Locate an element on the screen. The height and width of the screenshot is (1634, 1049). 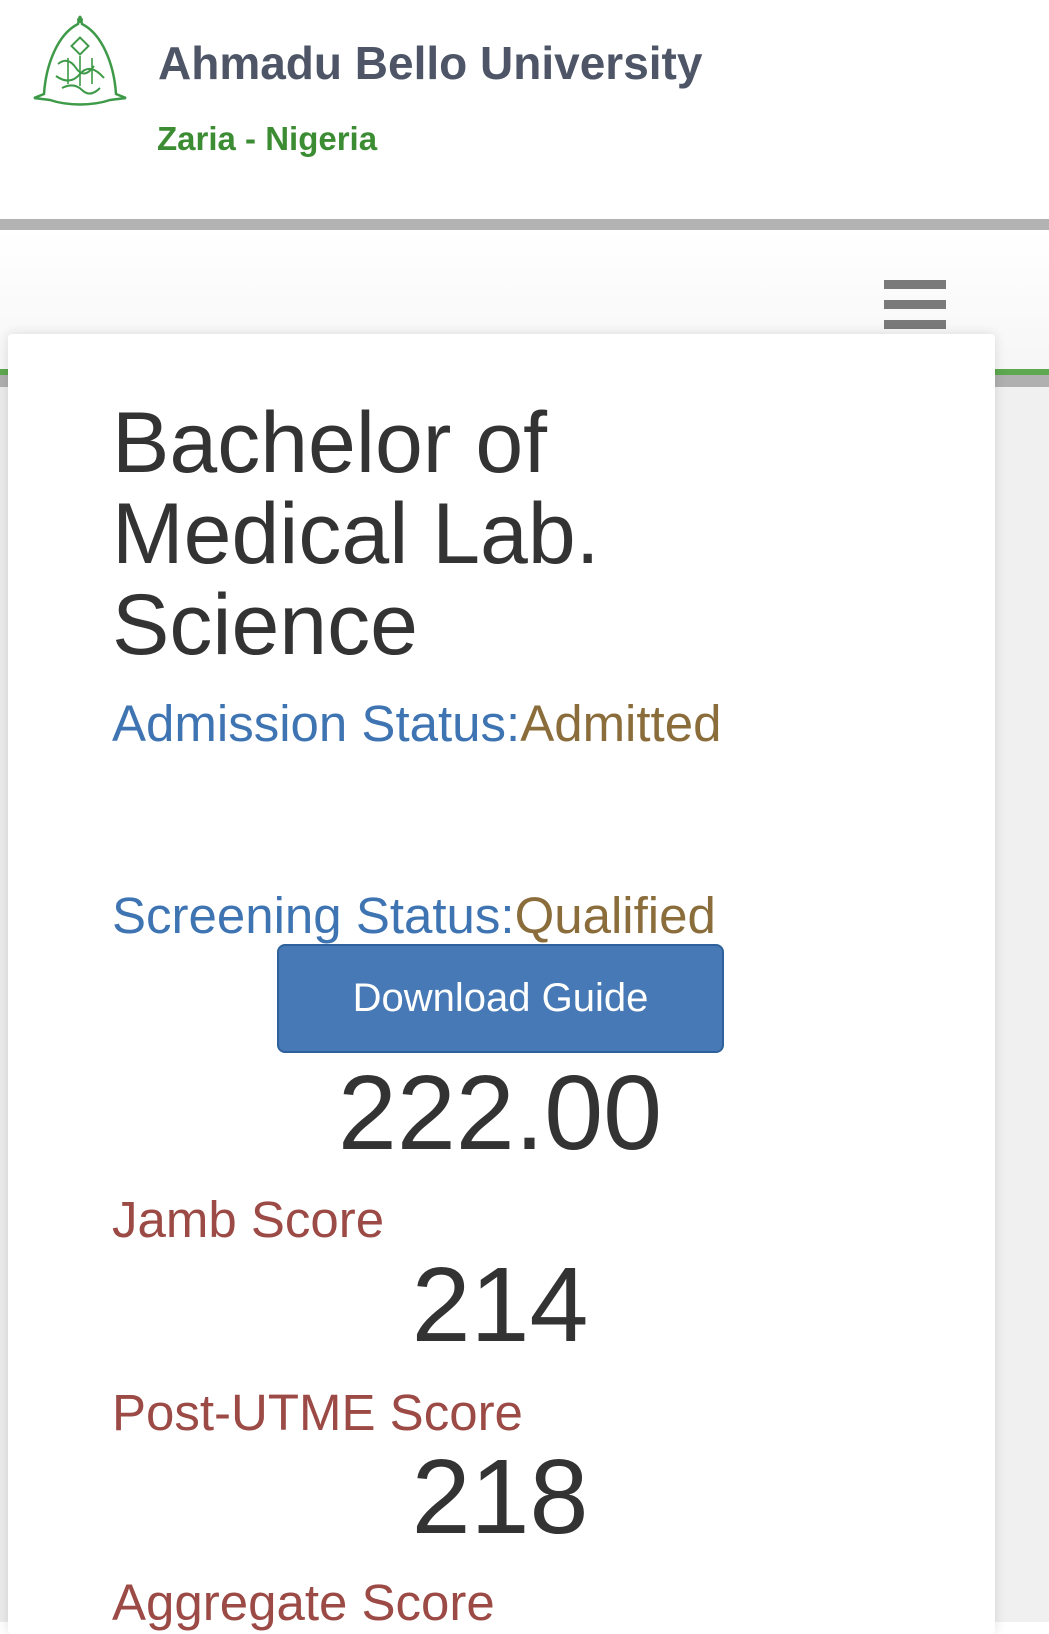
screening-status: Screening Status:Qualified is located at coordinates (414, 915).